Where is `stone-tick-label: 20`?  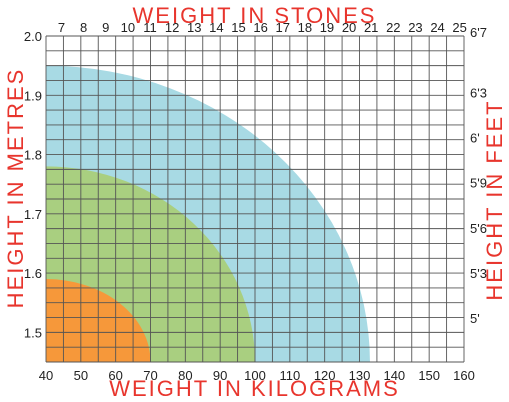
stone-tick-label: 20 is located at coordinates (349, 27).